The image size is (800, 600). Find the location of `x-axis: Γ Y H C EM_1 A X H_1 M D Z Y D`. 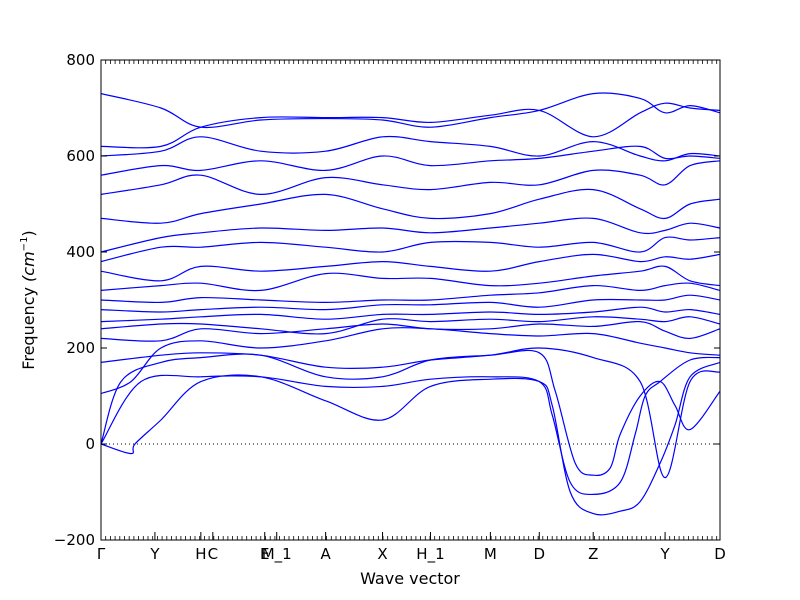

x-axis: Γ Y H C EM_1 A X H_1 M D Z Y D is located at coordinates (411, 548).